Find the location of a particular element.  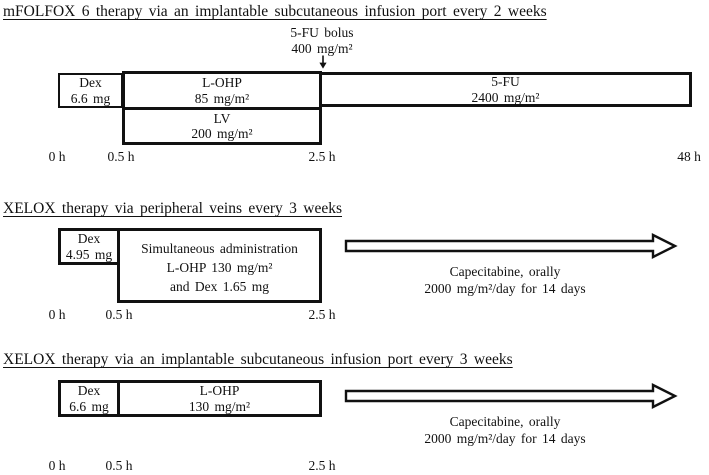

bolus-annotation-line2: 400 mg/m² is located at coordinates (322, 48).